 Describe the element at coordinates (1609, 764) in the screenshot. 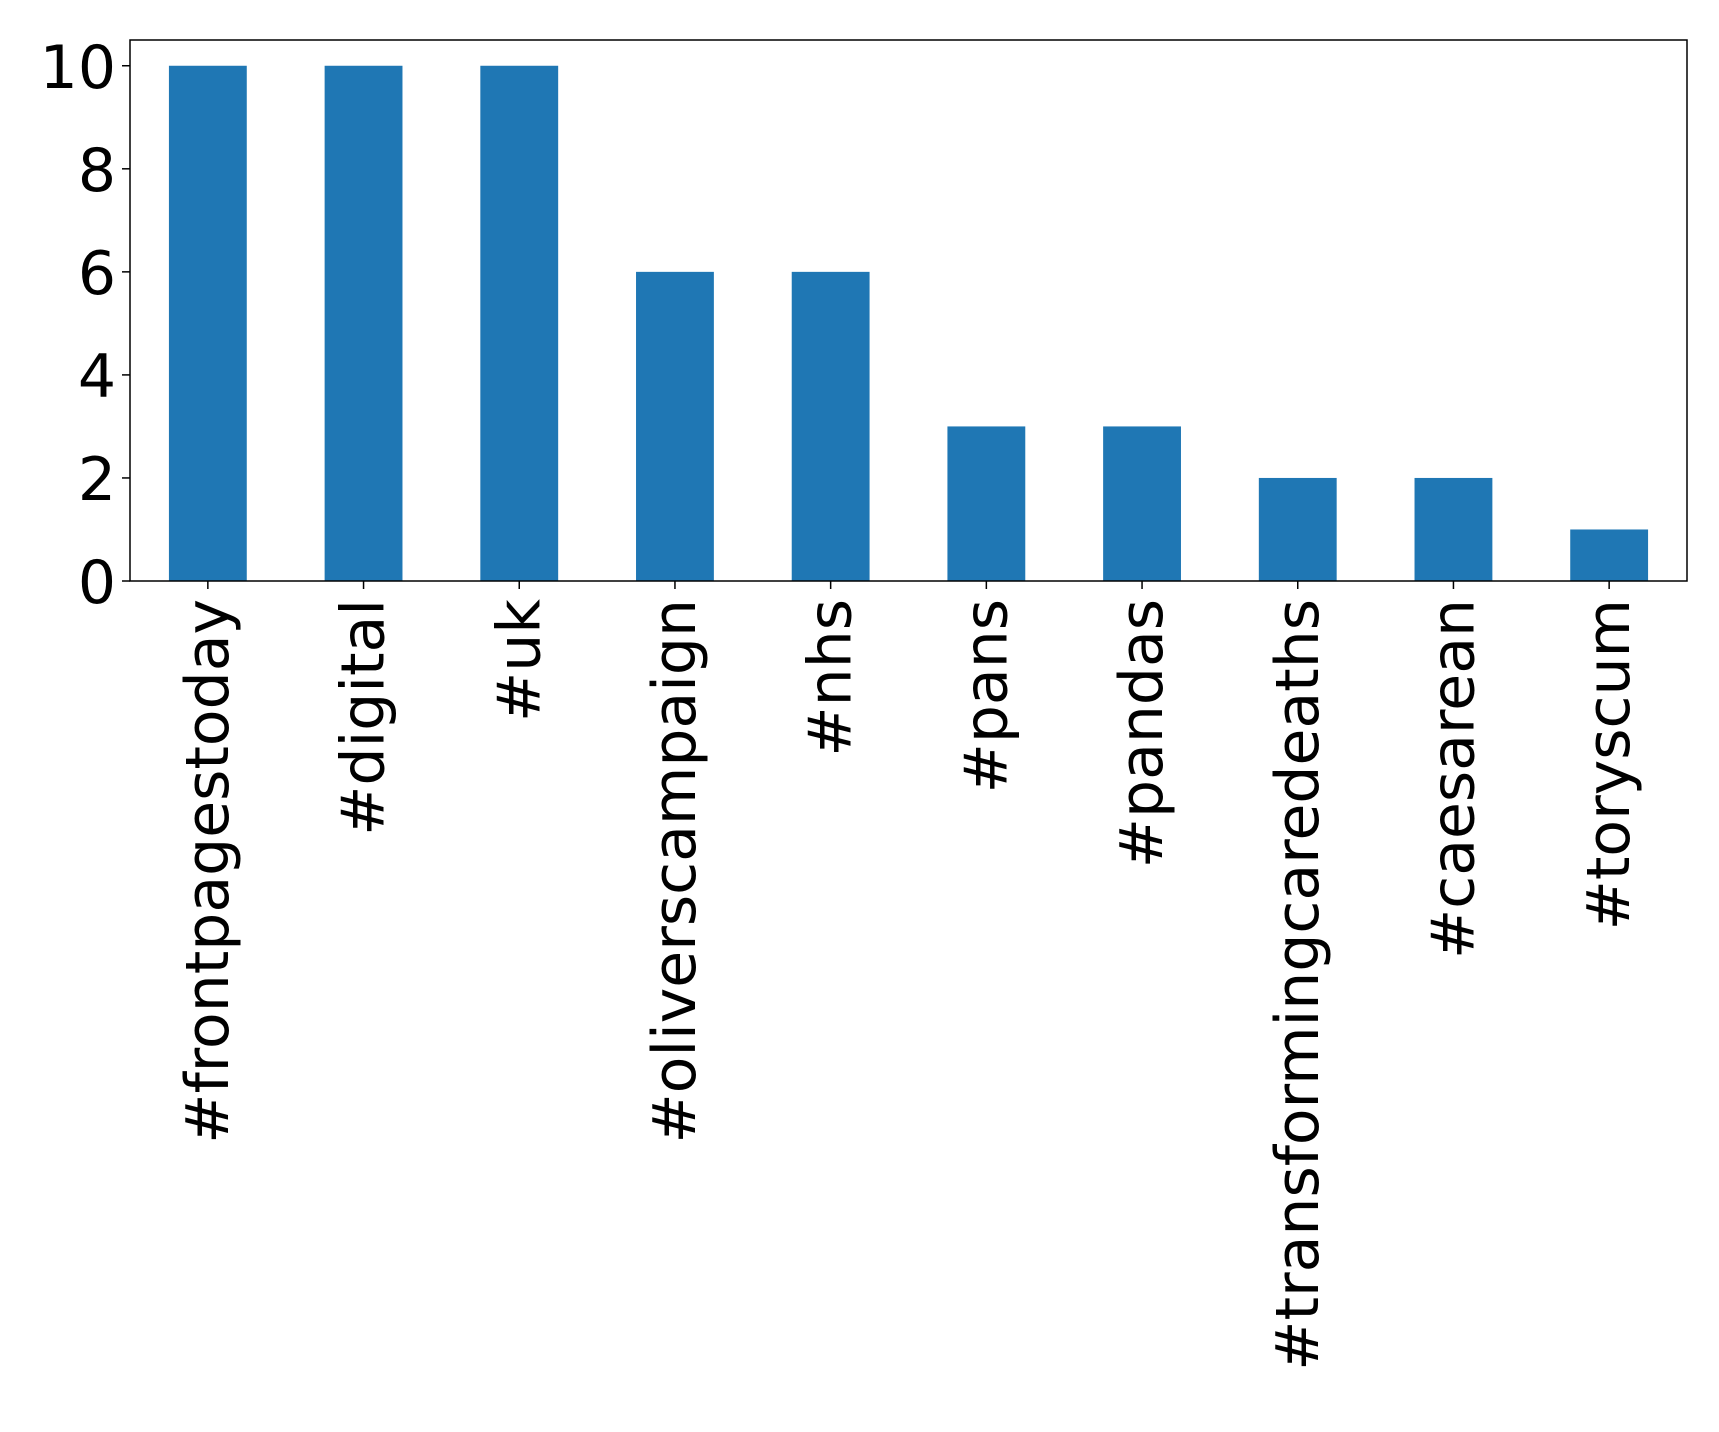

I see `x-tick-label-9: #toryscum` at that location.